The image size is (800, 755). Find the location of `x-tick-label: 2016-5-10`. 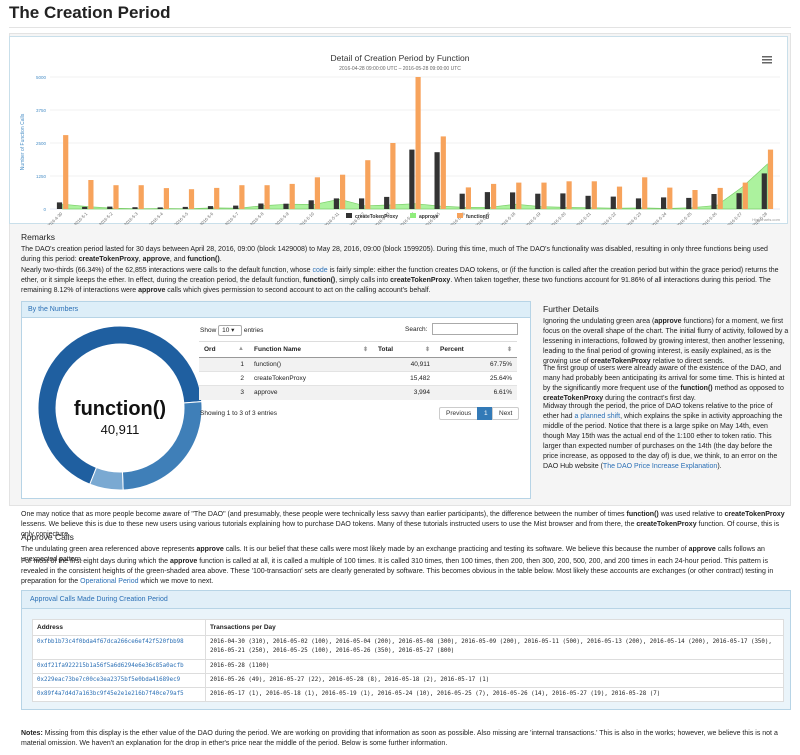

x-tick-label: 2016-5-10 is located at coordinates (307, 218).